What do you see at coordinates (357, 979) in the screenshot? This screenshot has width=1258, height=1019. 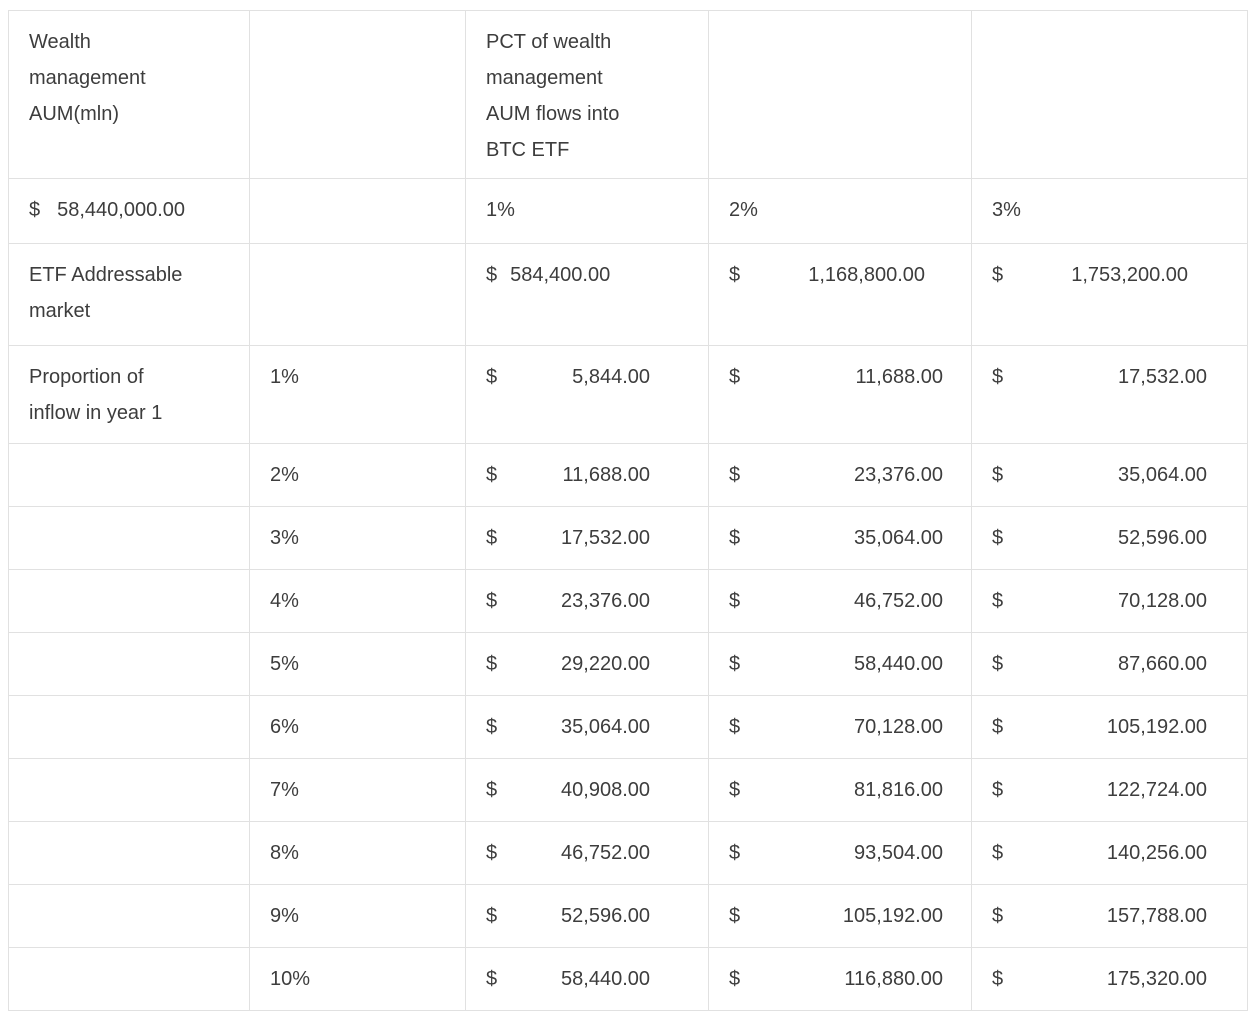 I see `pct-cell: 10%` at bounding box center [357, 979].